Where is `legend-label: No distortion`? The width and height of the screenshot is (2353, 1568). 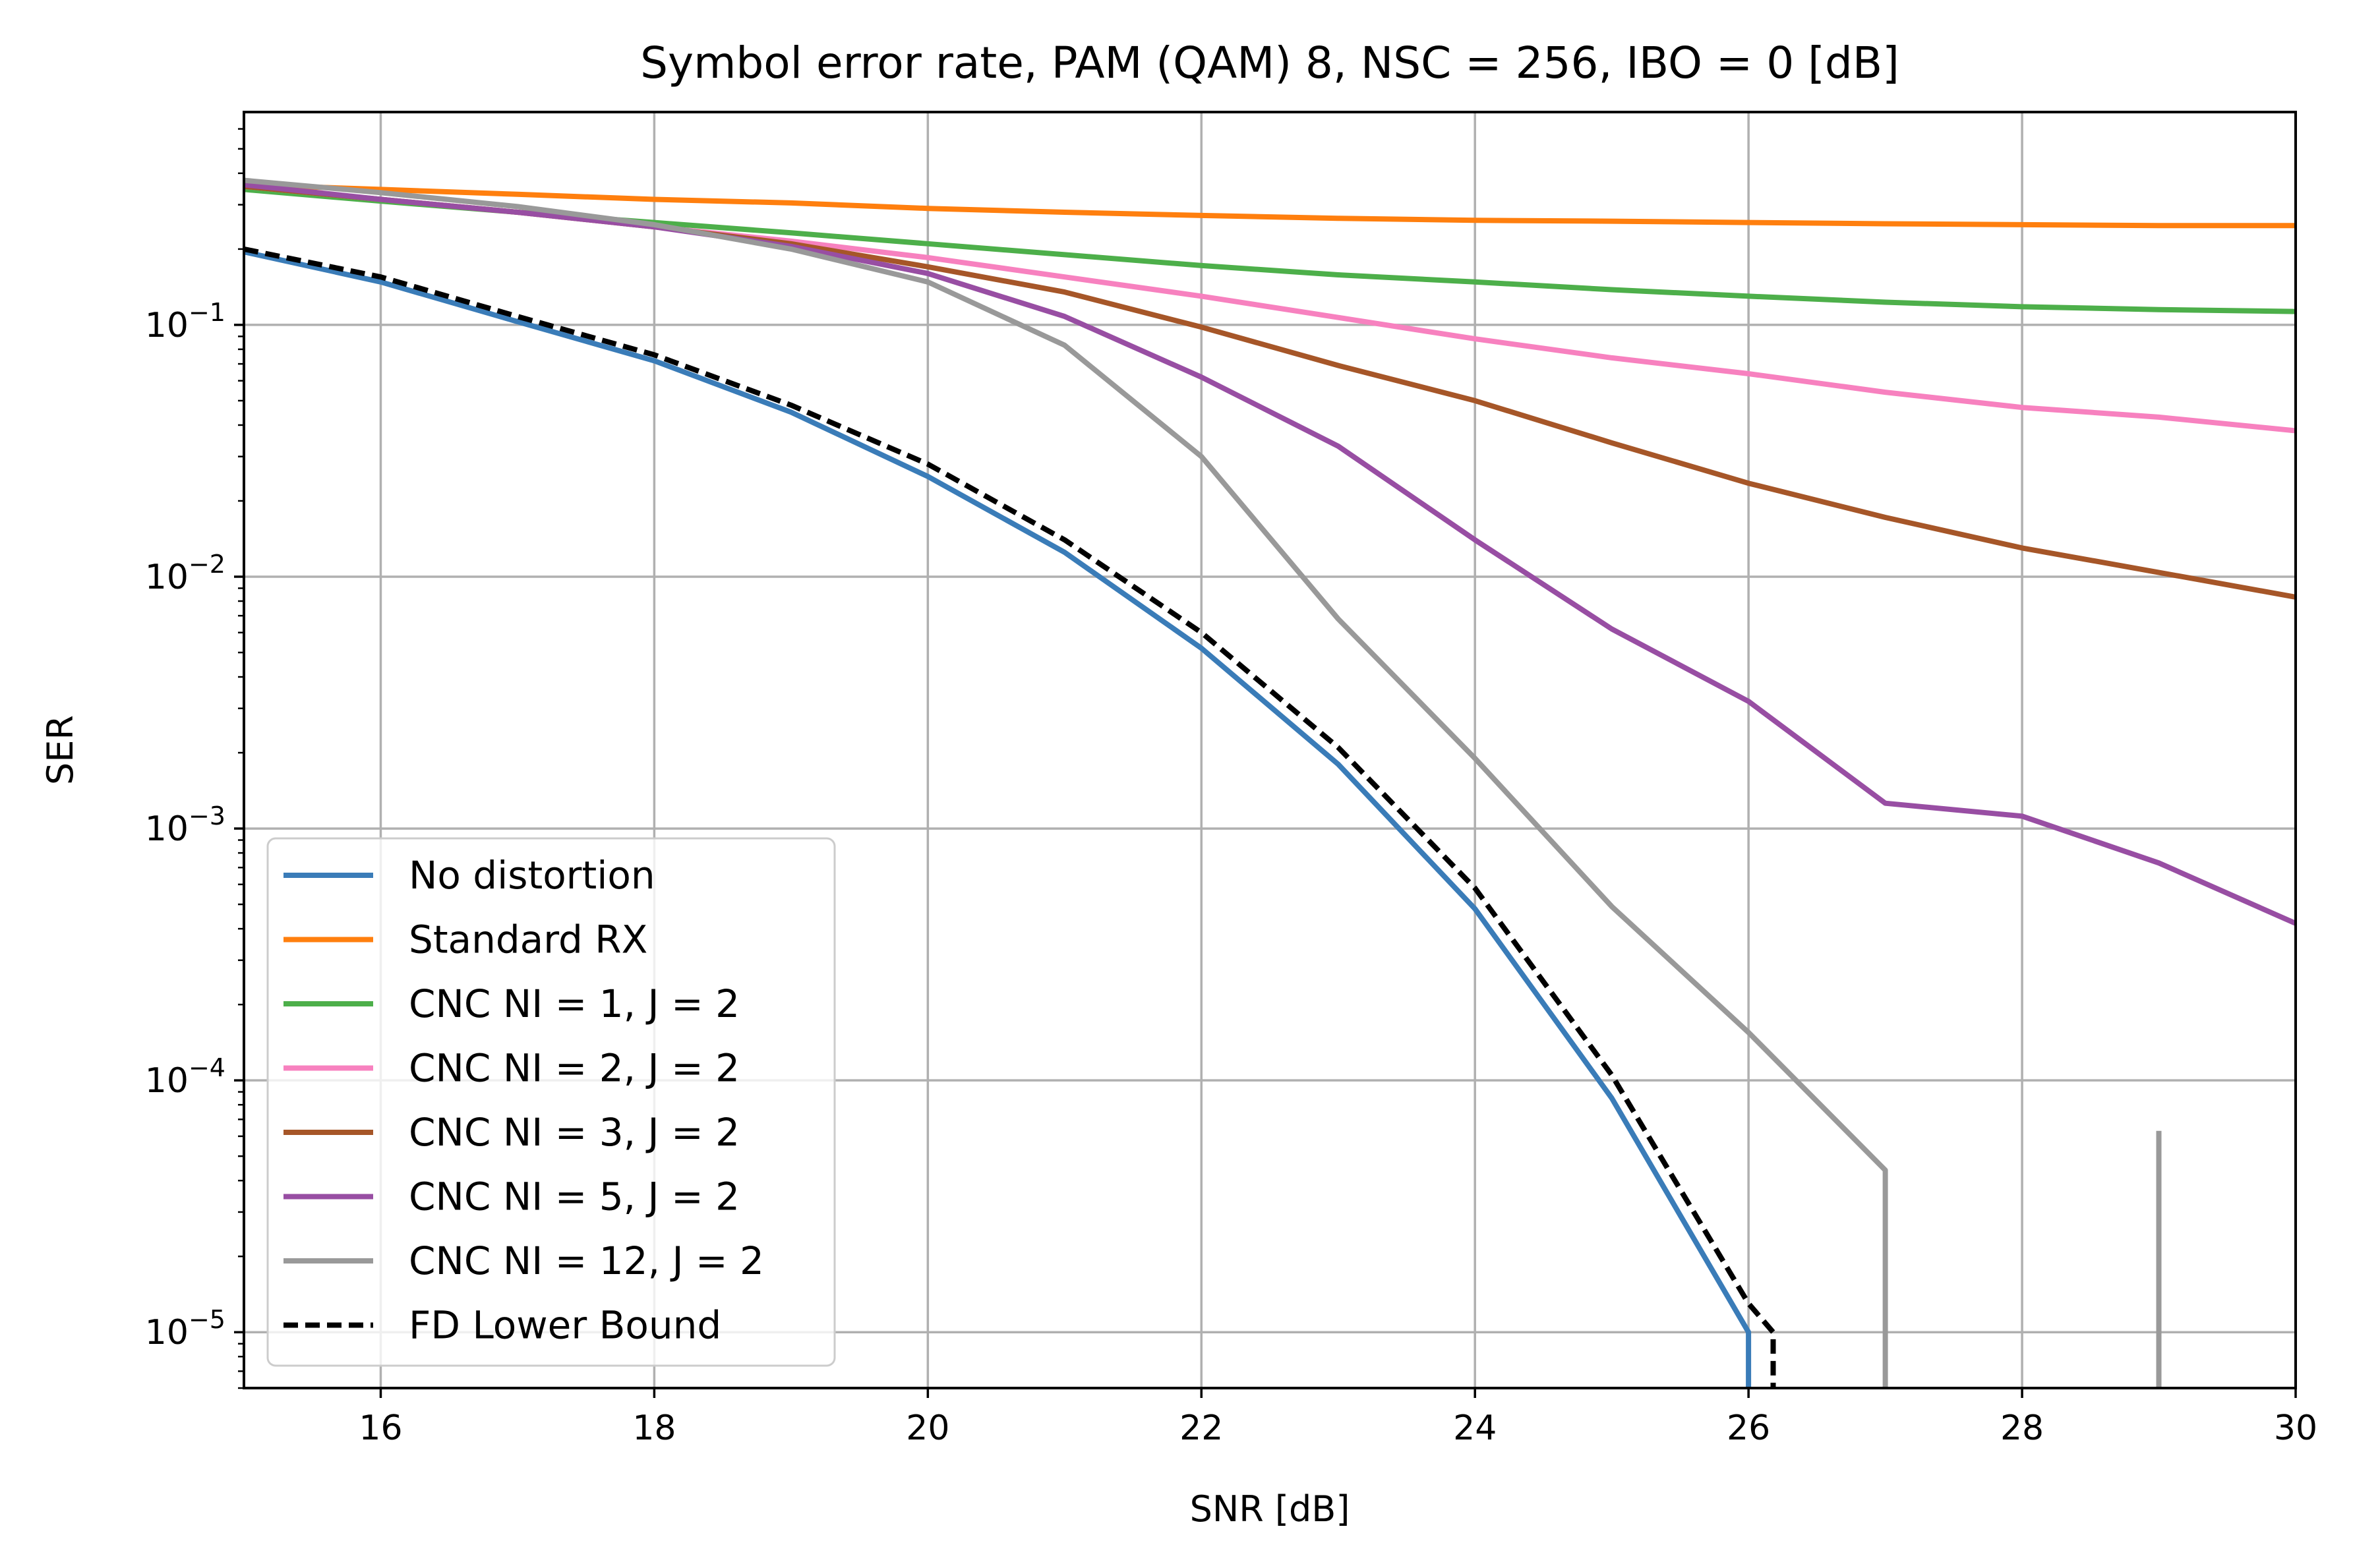
legend-label: No distortion is located at coordinates (532, 875).